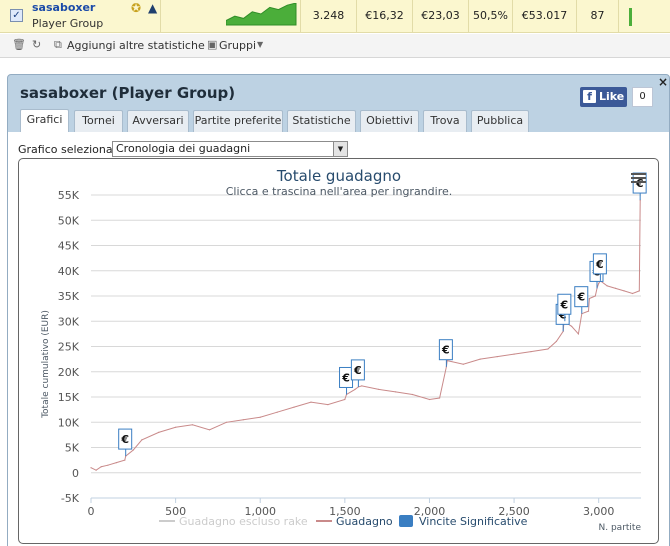 The width and height of the screenshot is (670, 546). I want to click on tab-partite-preferite: Partite preferite, so click(238, 121).